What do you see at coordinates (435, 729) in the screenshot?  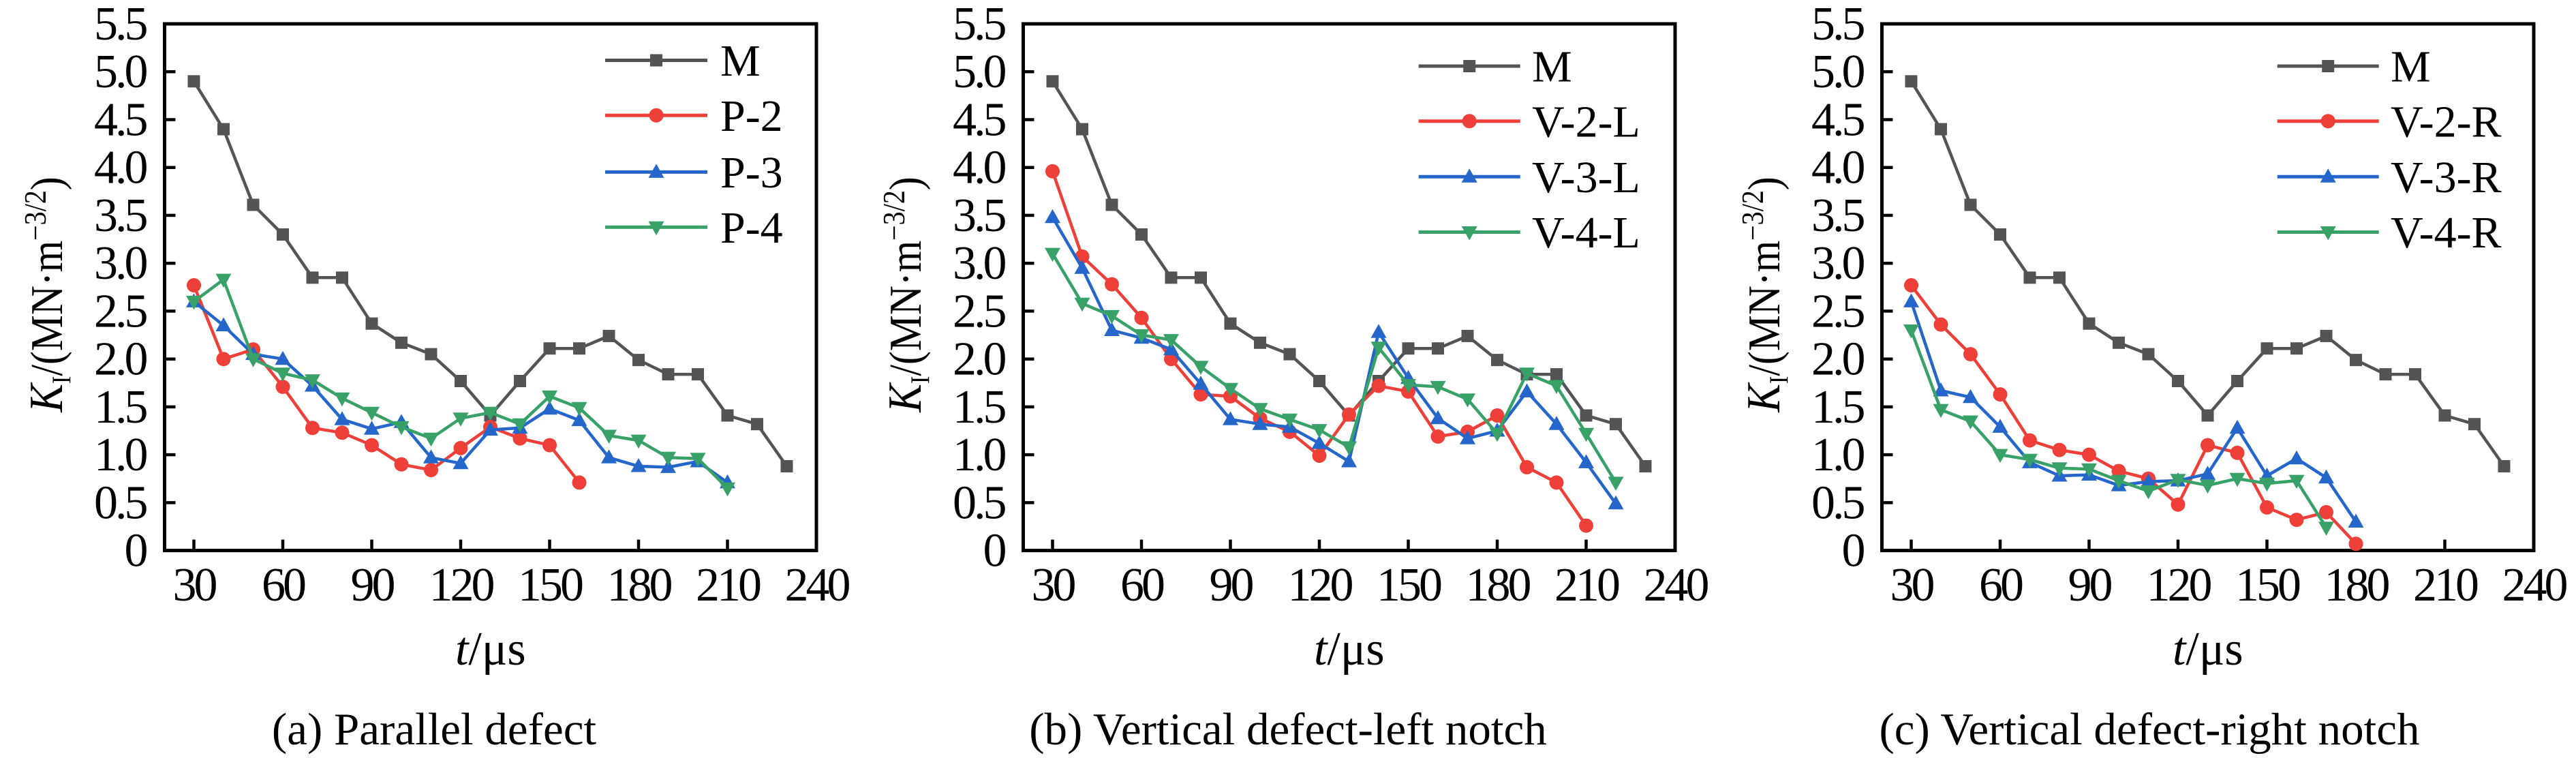 I see `svg-text: (a) Parallel defect` at bounding box center [435, 729].